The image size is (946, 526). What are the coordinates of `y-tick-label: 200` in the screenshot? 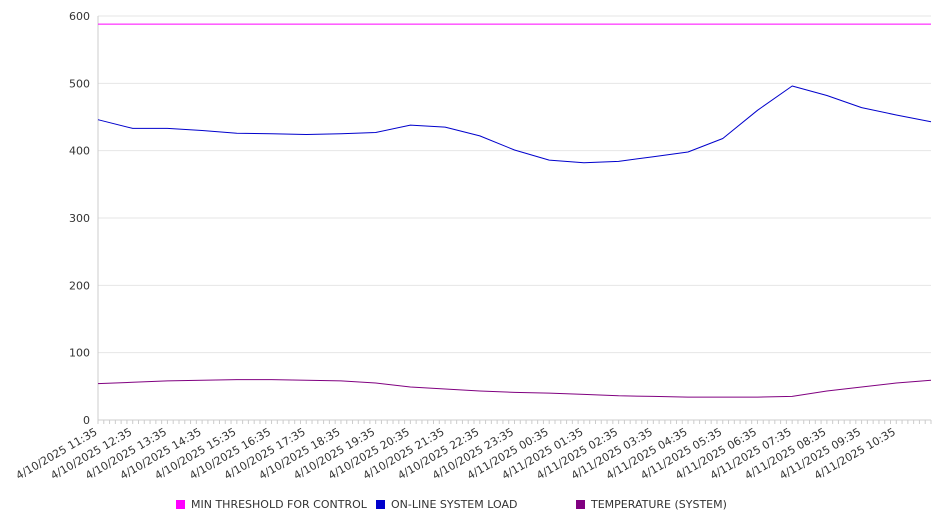 It's located at (79, 285).